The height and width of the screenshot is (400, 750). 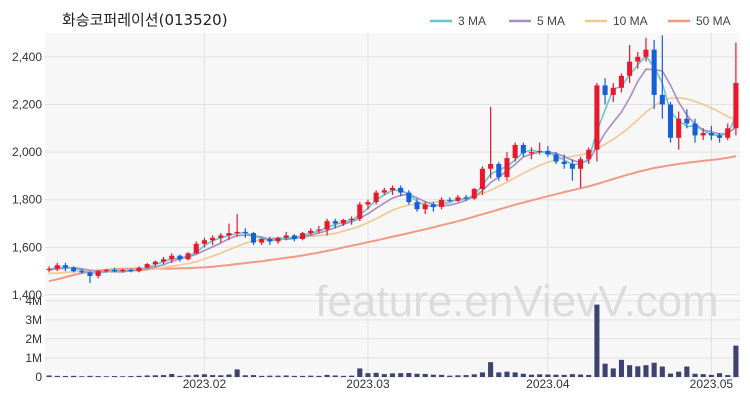 I want to click on volume-tick-label: 3M, so click(x=33, y=320).